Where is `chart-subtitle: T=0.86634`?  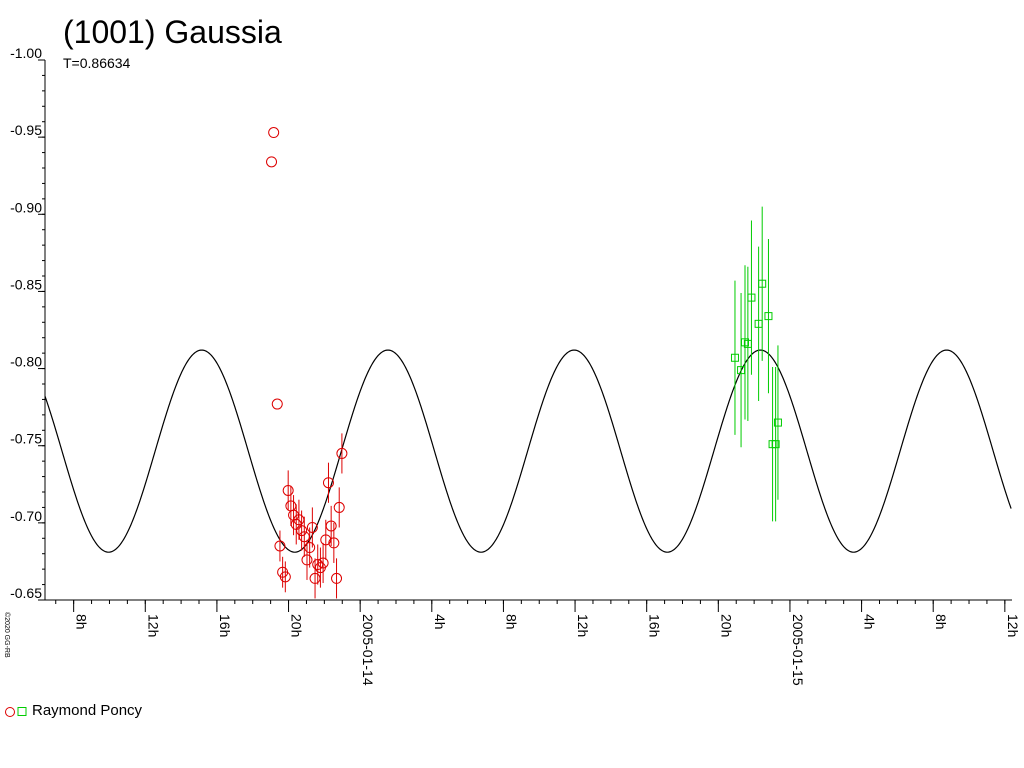 chart-subtitle: T=0.86634 is located at coordinates (97, 63).